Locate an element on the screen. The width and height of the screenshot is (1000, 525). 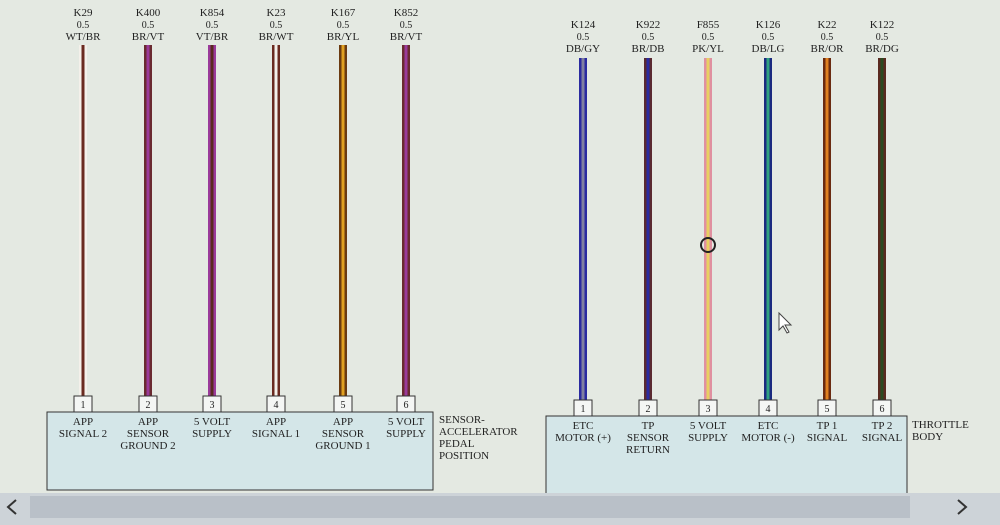
color-code: VT/BR is located at coordinates (212, 37).